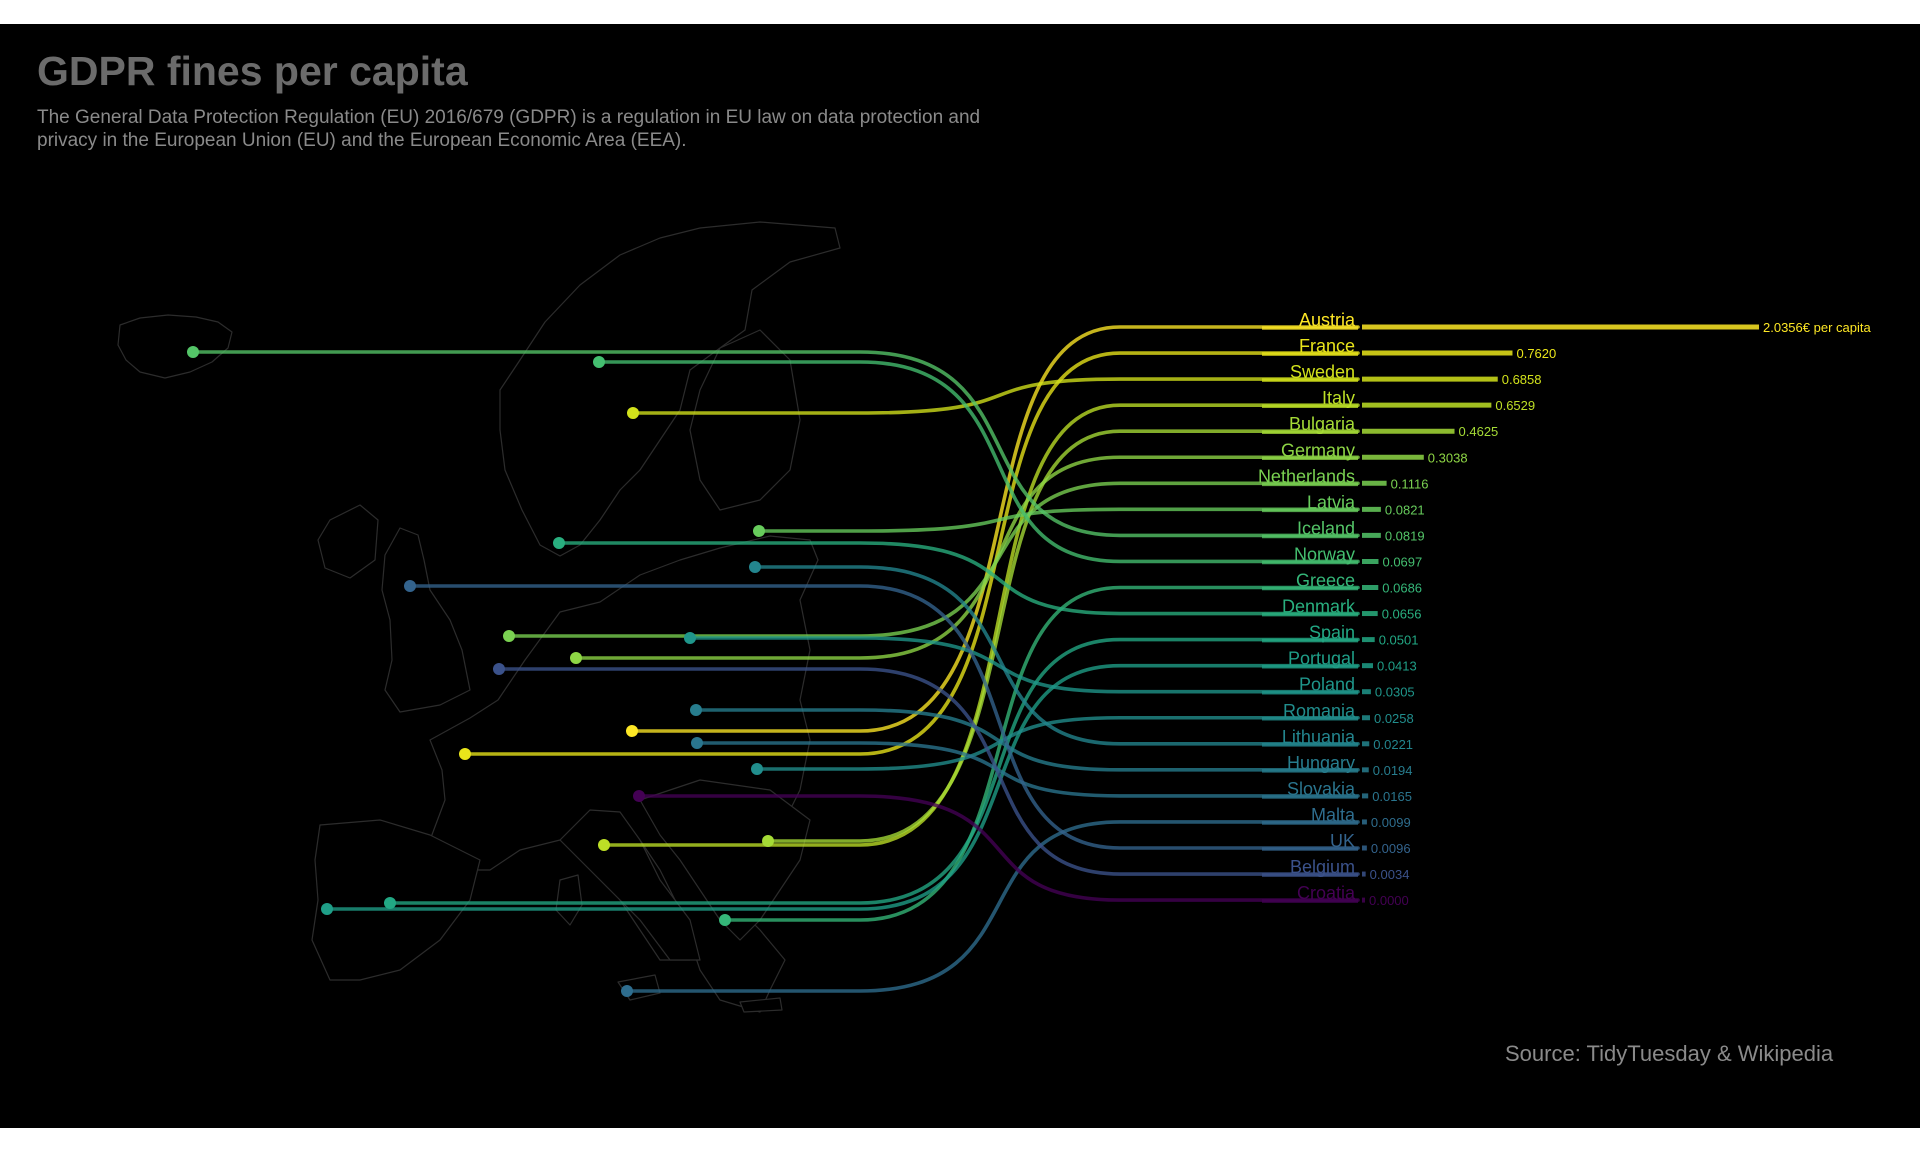 The image size is (1920, 1152). Describe the element at coordinates (1333, 815) in the screenshot. I see `country-label-malta: Malta` at that location.